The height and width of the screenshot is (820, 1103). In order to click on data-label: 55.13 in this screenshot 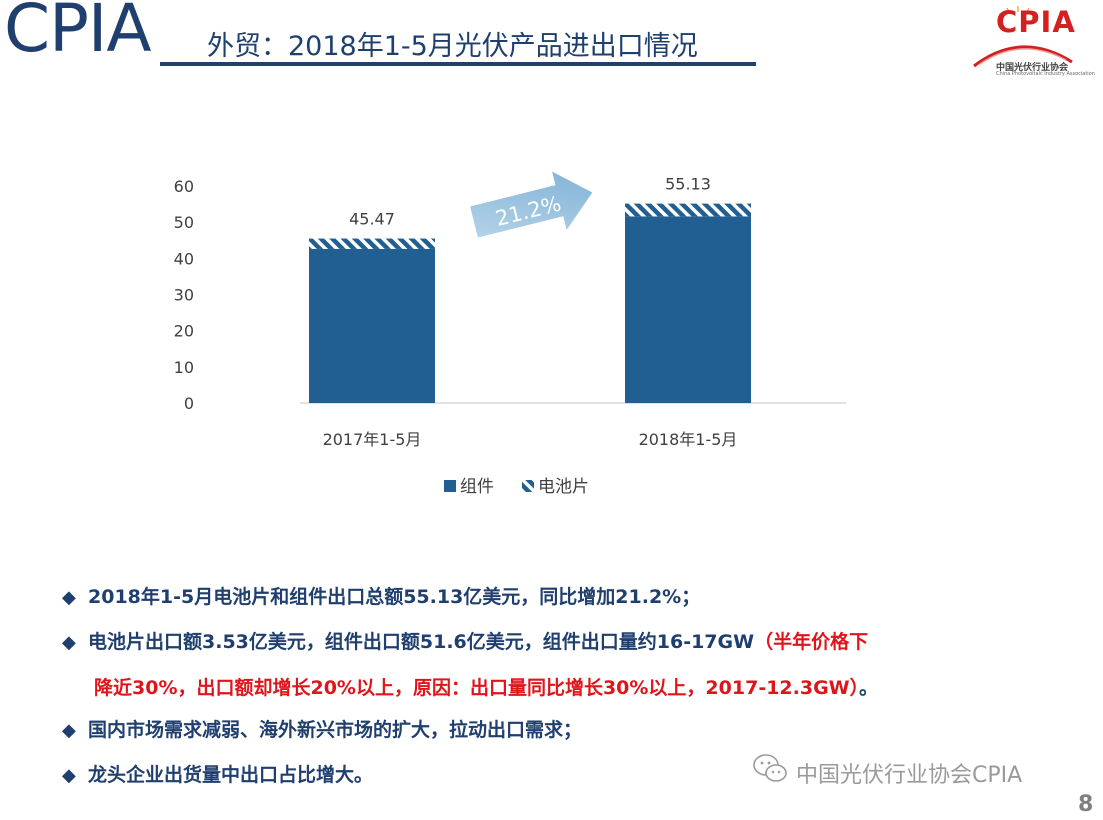, I will do `click(688, 184)`.